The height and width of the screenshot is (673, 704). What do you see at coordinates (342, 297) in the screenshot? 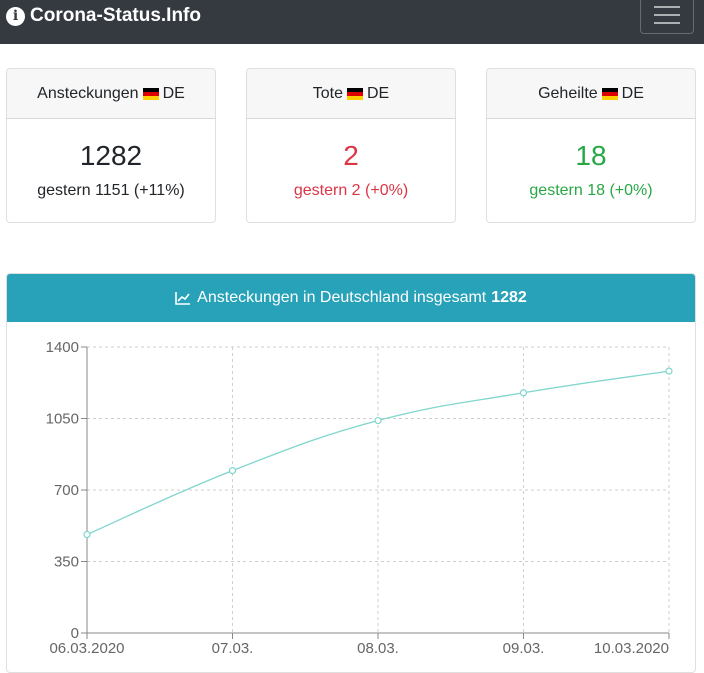
I see `chart-header-text: Ansteckungen in Deutschland insgesamt` at bounding box center [342, 297].